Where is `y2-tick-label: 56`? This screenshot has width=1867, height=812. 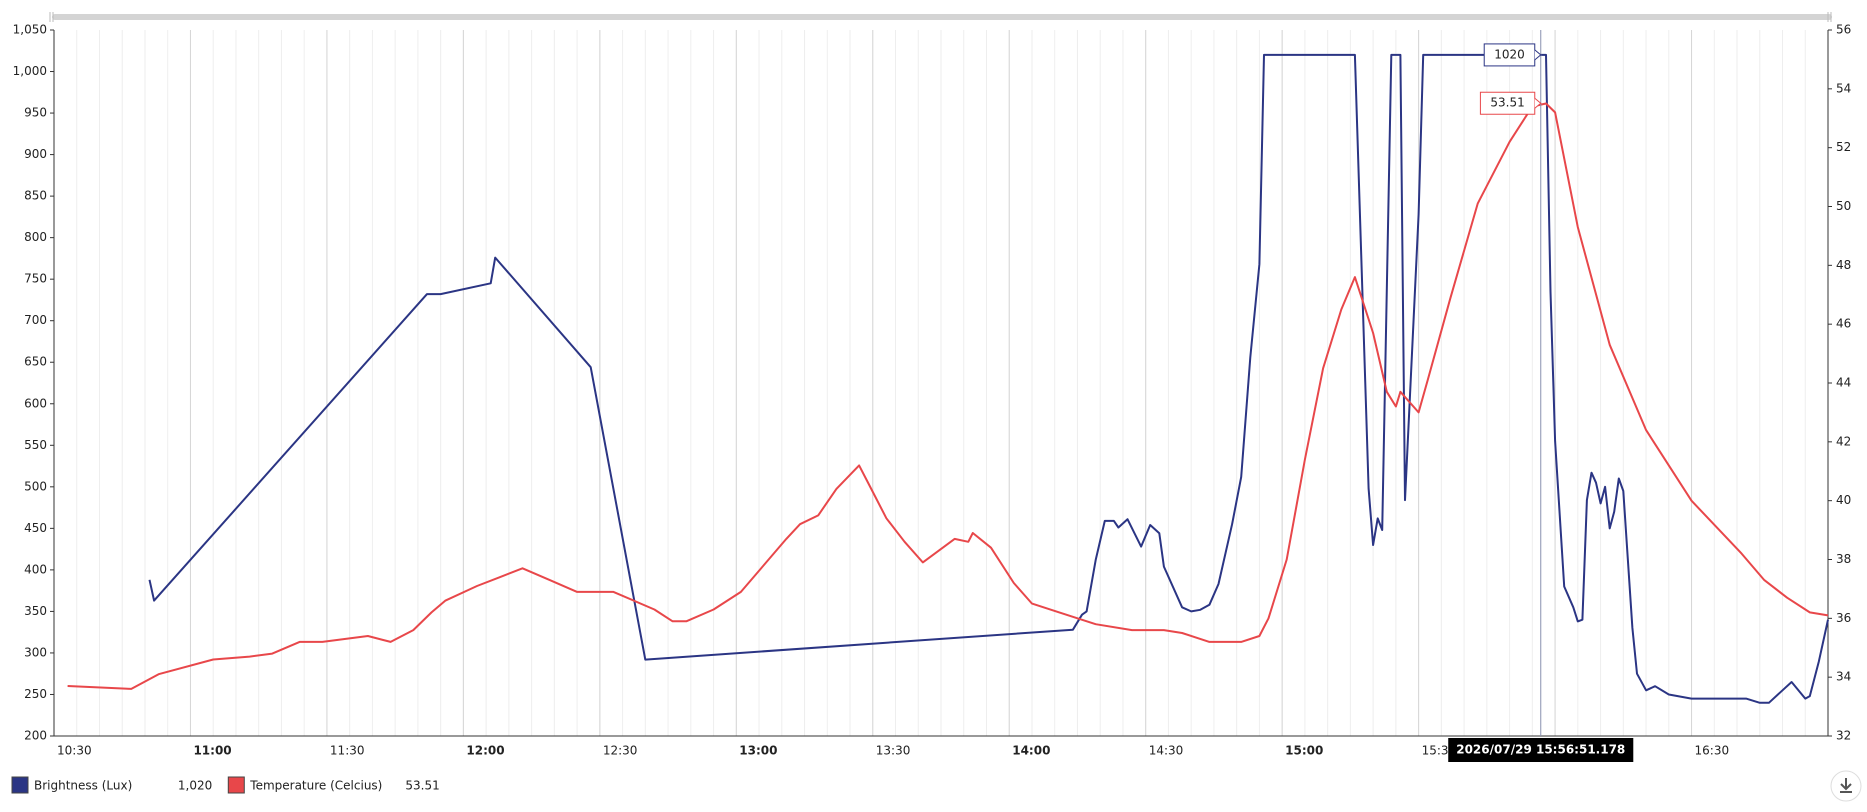
y2-tick-label: 56 is located at coordinates (1843, 30).